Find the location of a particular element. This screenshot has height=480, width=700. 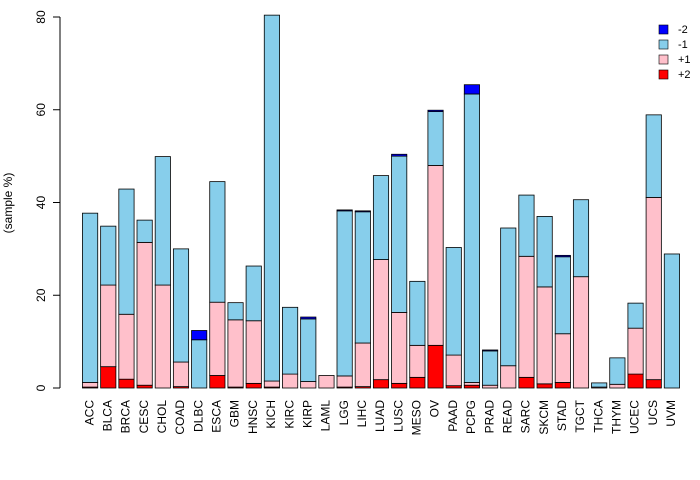

bar-lgg-plus1 is located at coordinates (344, 381).